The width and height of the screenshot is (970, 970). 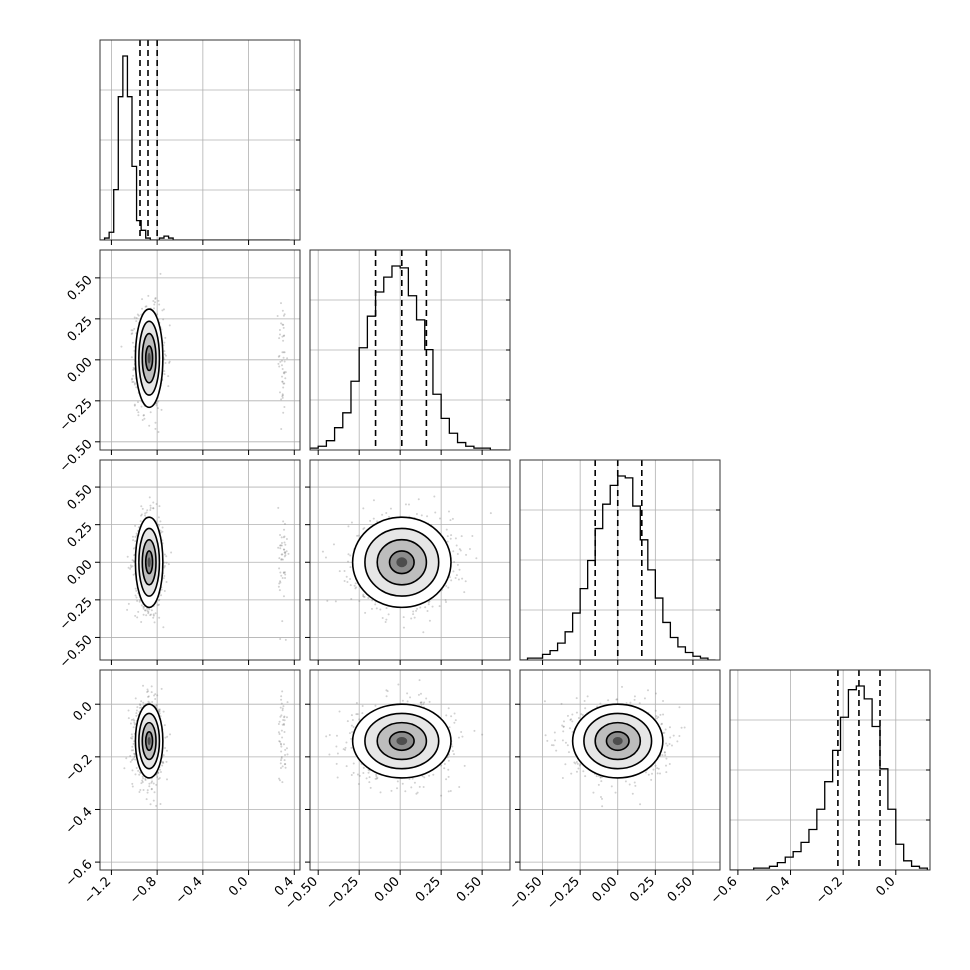 I want to click on scatter-panel-3-1: −0.50−0.250.000.250.50, so click(x=179, y=565).